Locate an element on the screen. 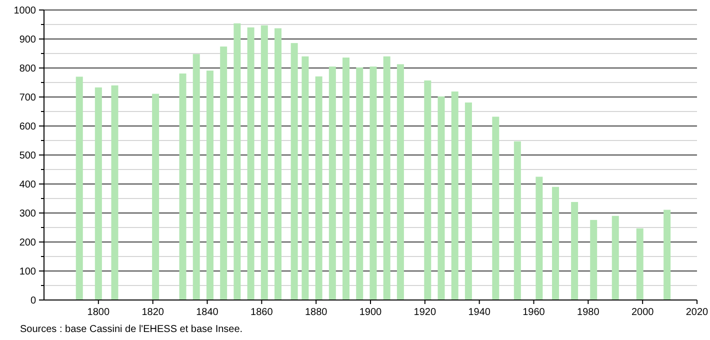 The height and width of the screenshot is (340, 710). x-tick-label: 1920 is located at coordinates (425, 312).